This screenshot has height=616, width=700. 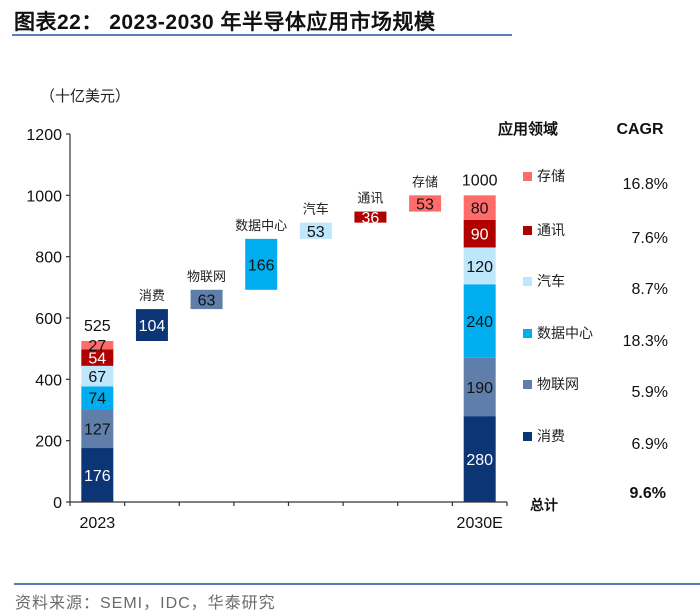 I want to click on y-tick-label: 400, so click(x=48, y=380).